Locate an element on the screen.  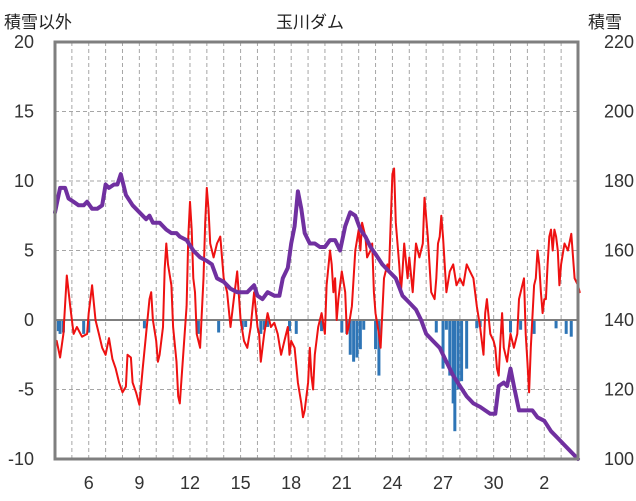
x-tick-label: 27 is located at coordinates (443, 483).